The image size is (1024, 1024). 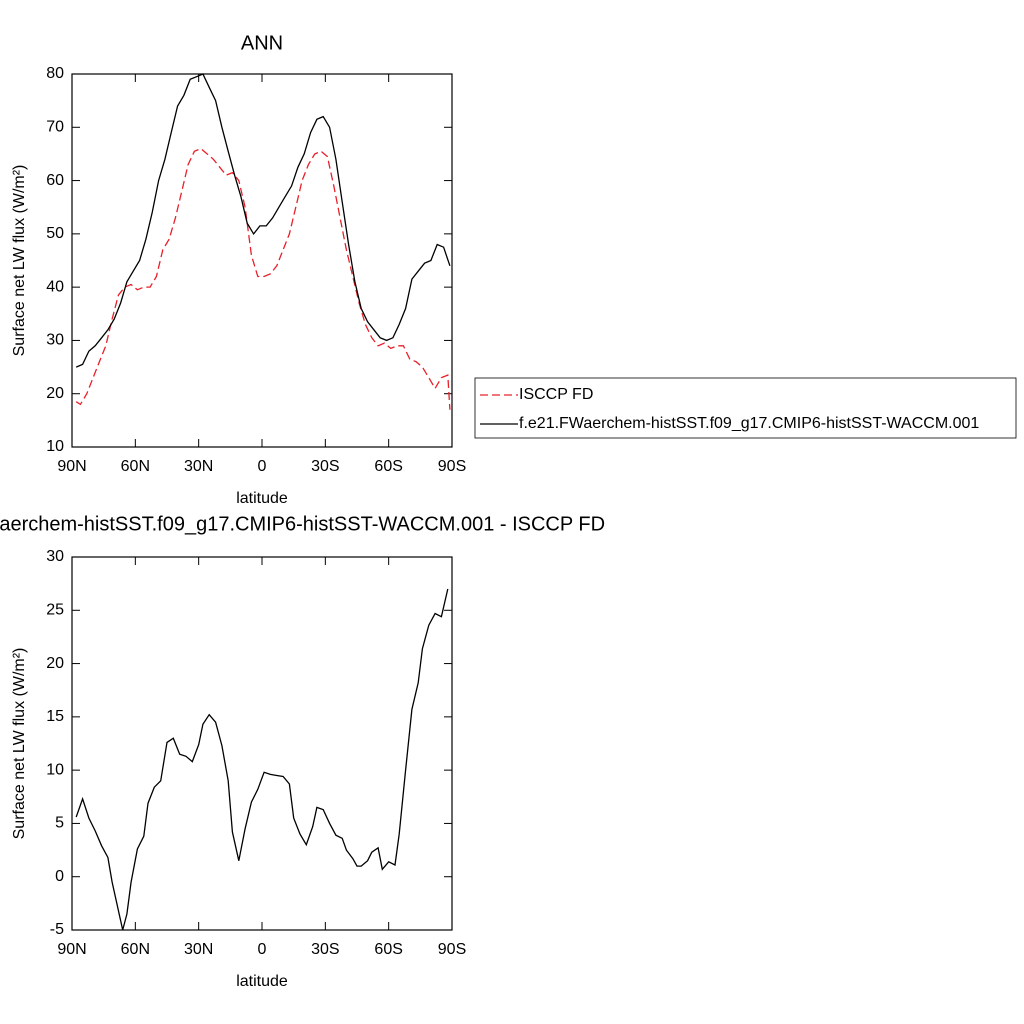 I want to click on y-tick-label: 25, so click(x=55, y=610).